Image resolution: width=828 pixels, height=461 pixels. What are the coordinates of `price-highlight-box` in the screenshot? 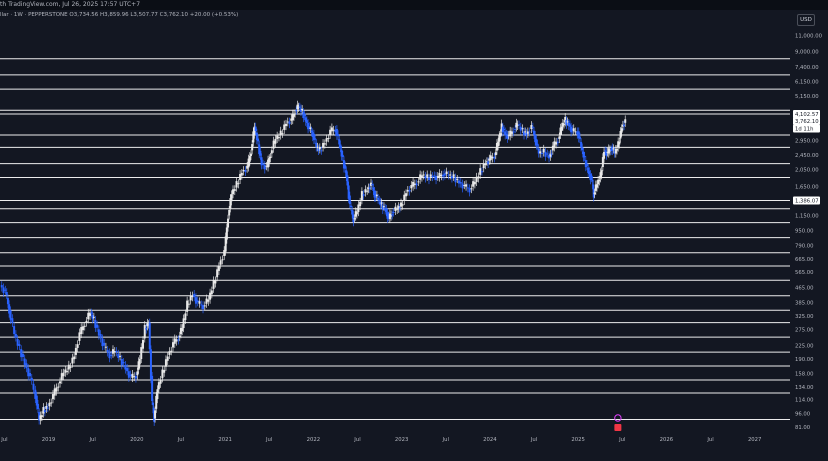 It's located at (806, 128).